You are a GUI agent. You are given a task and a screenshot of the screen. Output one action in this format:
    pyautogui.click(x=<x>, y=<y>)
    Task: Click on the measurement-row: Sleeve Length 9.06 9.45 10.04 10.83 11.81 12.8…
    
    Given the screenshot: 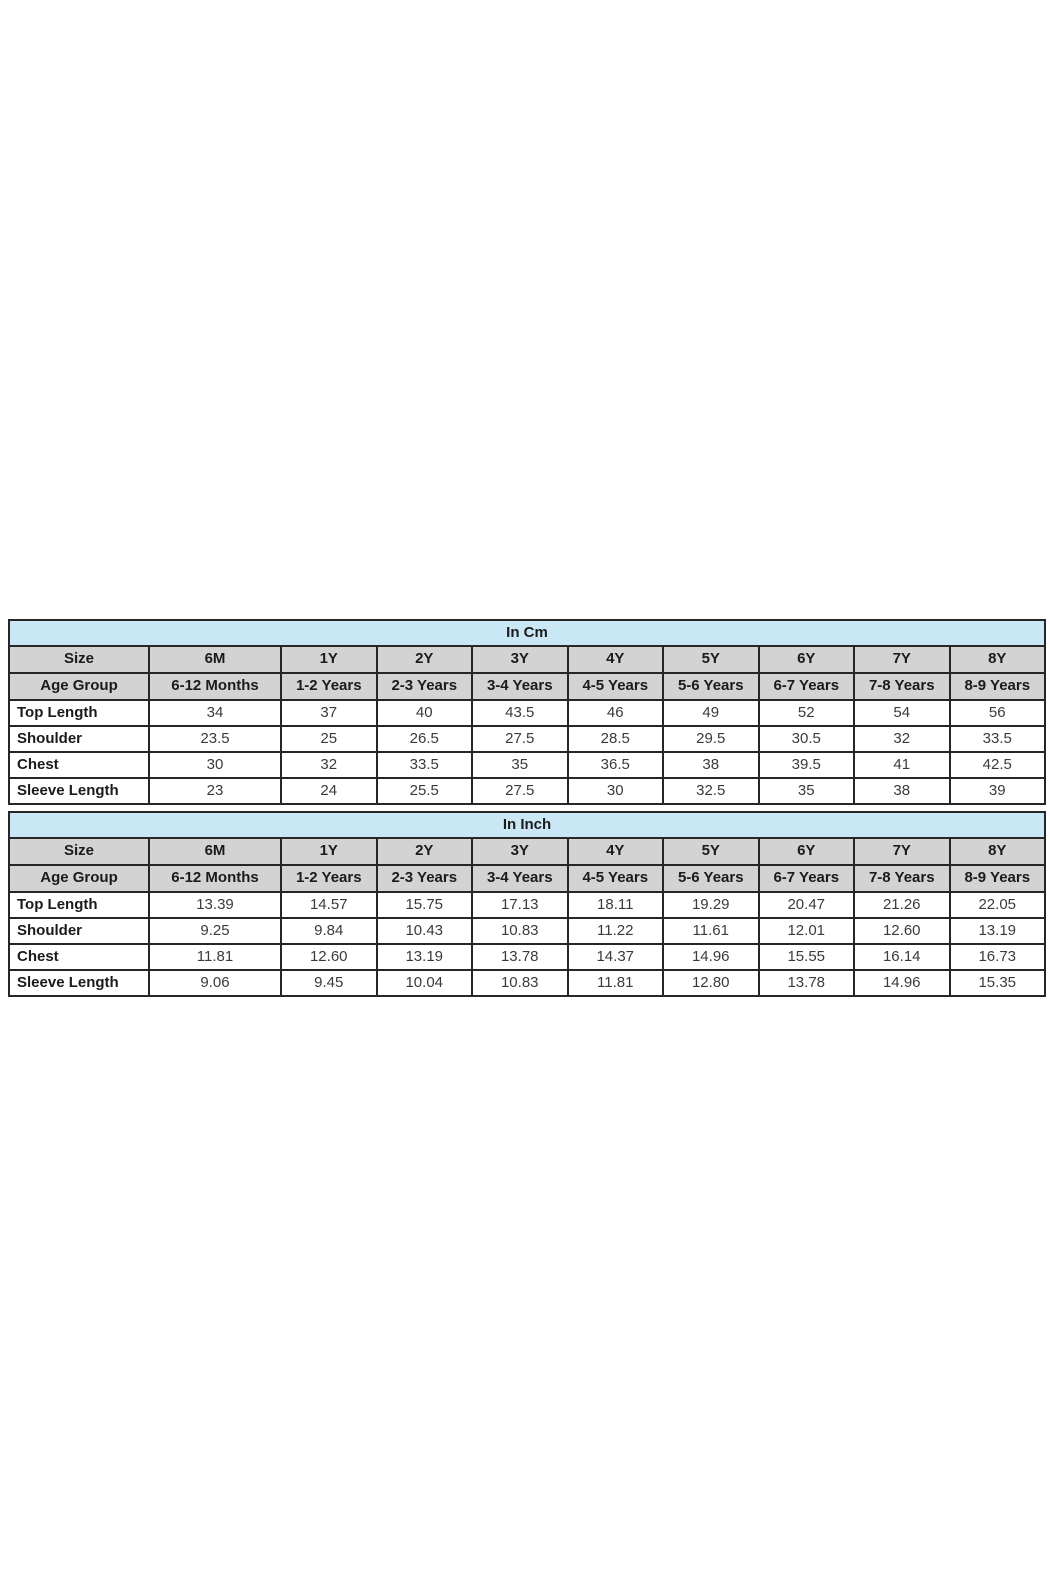 What is the action you would take?
    pyautogui.click(x=527, y=983)
    